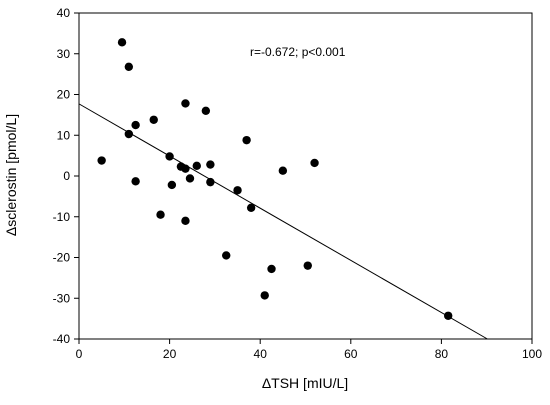 The width and height of the screenshot is (550, 405). I want to click on y-tick-label: 30, so click(64, 54).